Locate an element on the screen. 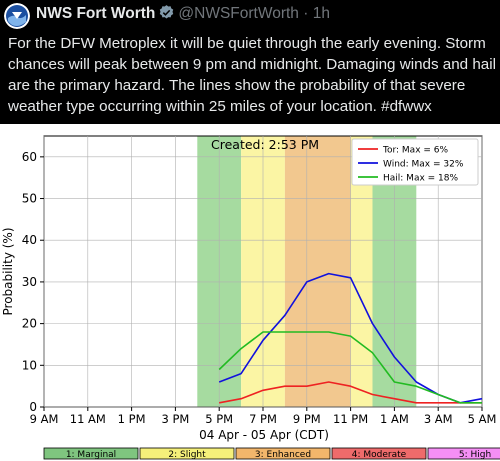 The image size is (500, 461). y-tick-label: 0 is located at coordinates (33, 407).